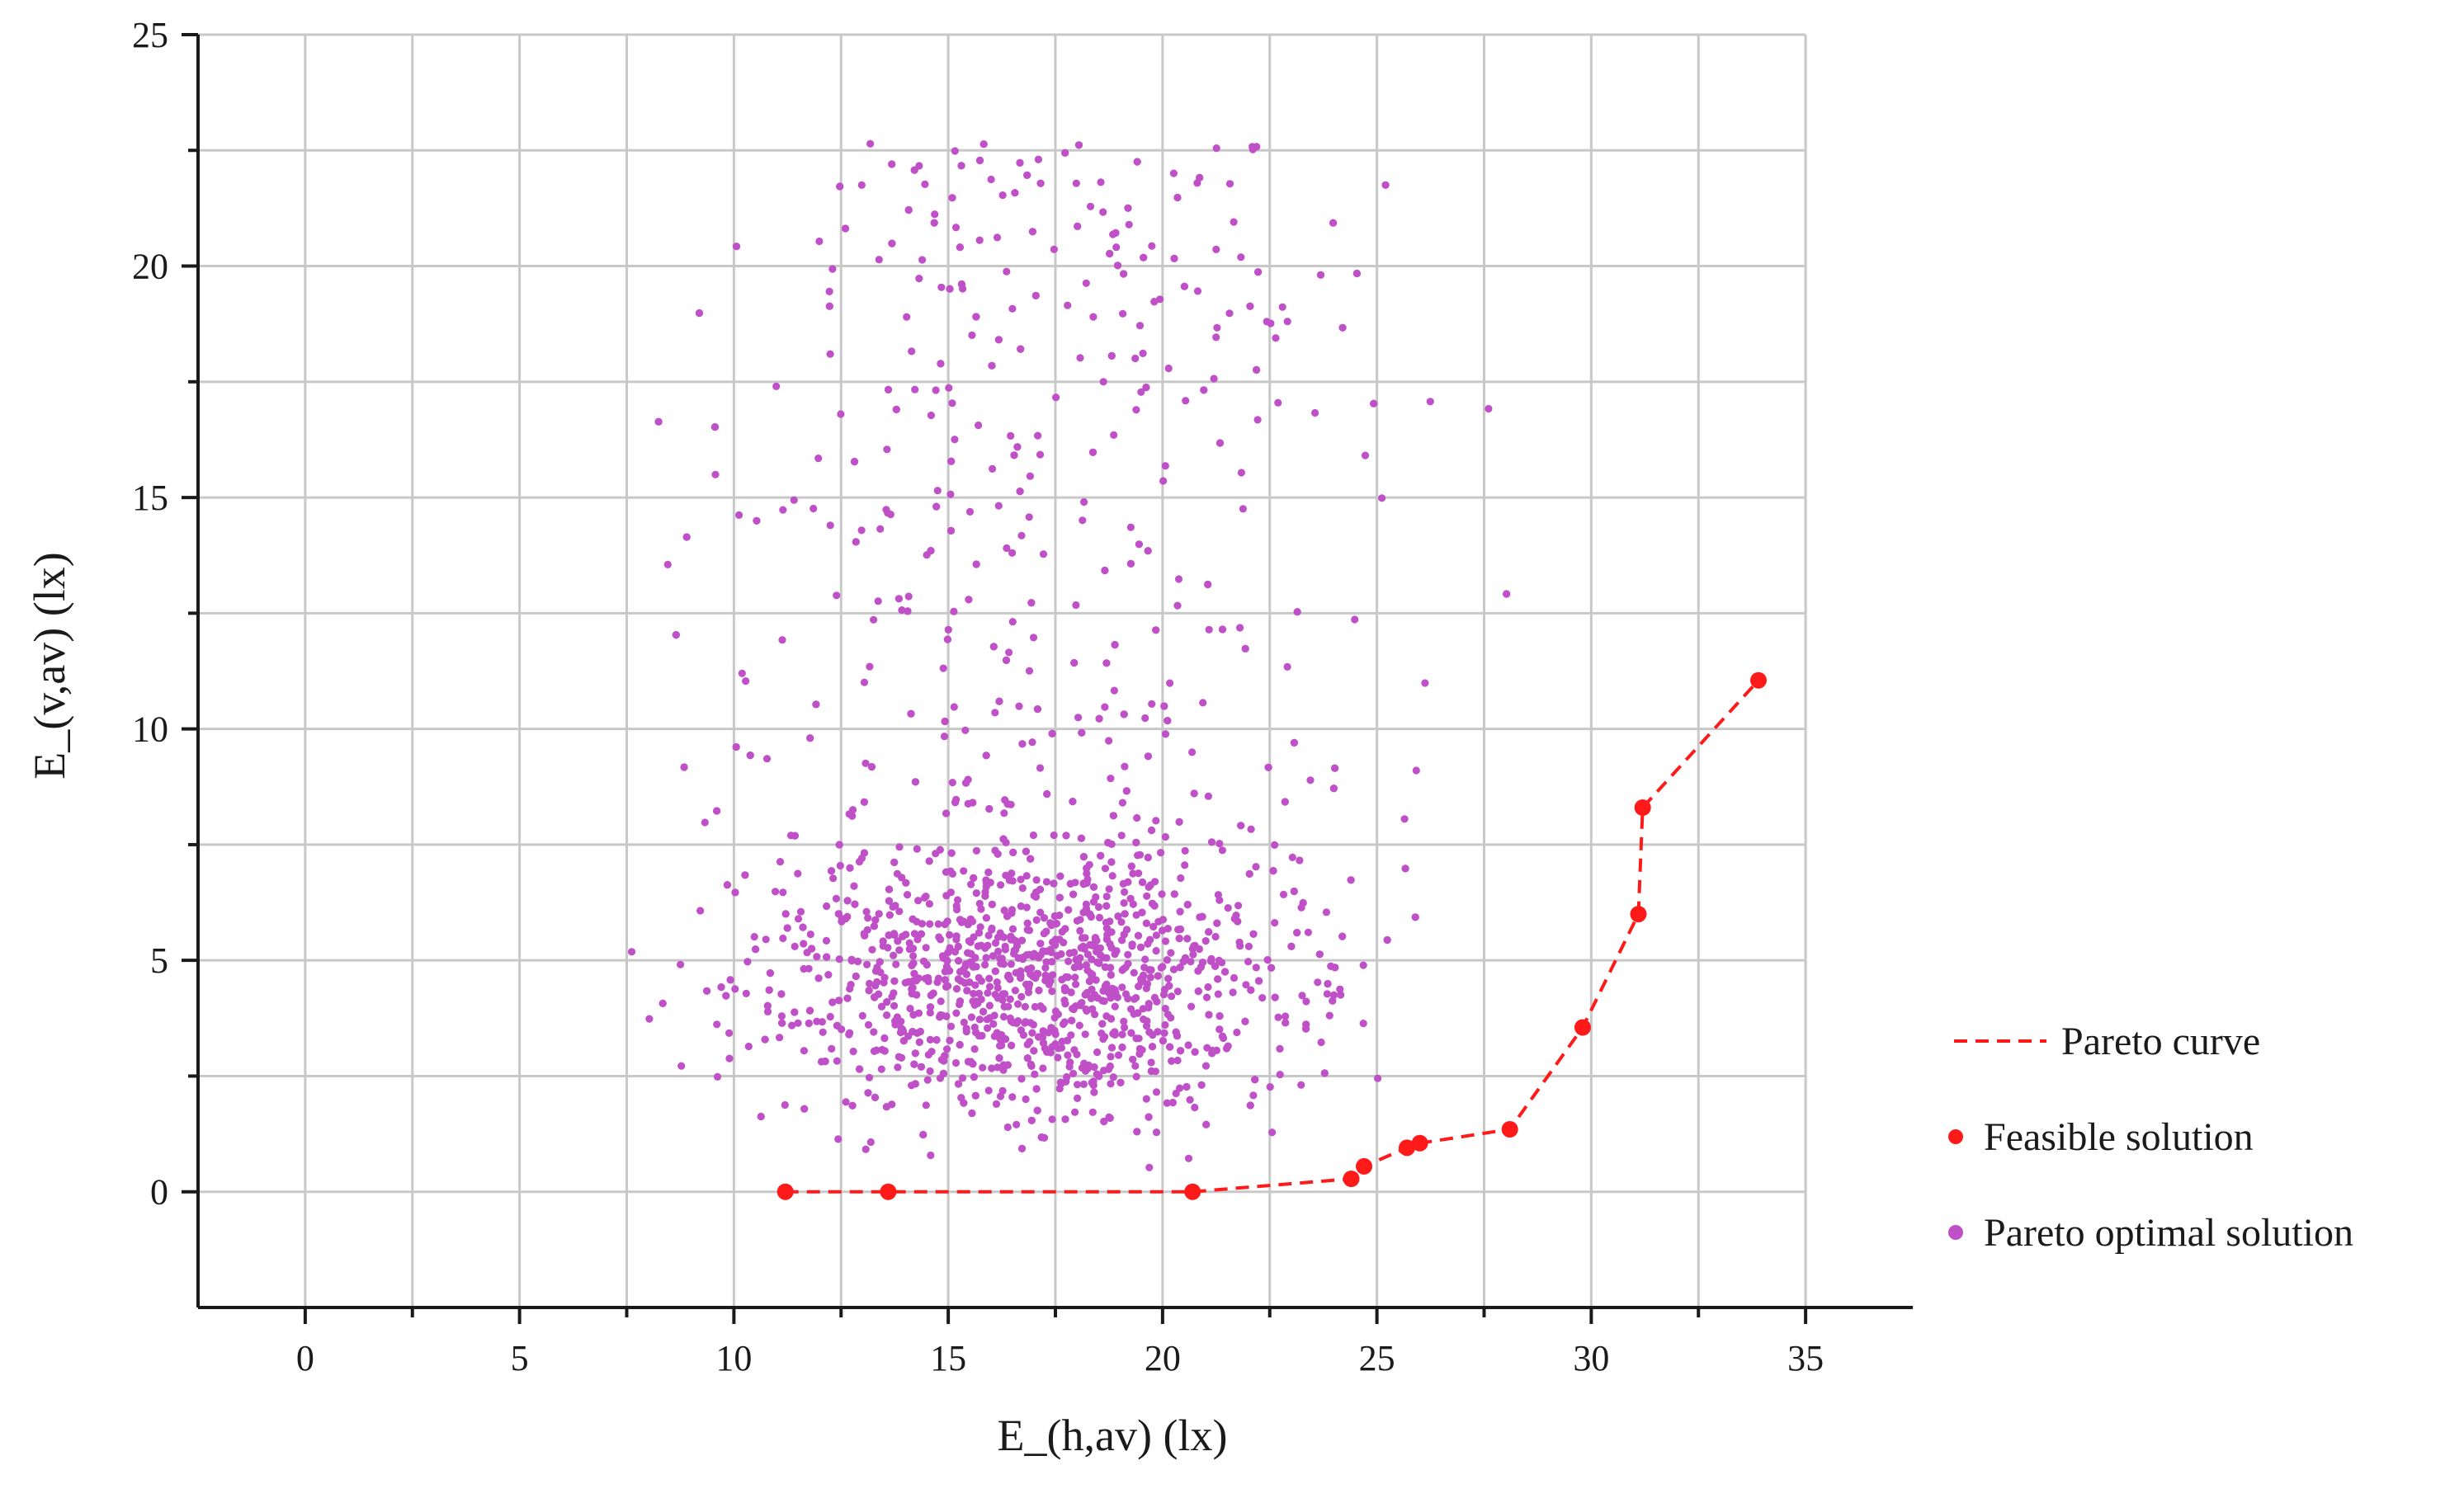 This screenshot has width=2464, height=1503. What do you see at coordinates (2168, 1233) in the screenshot?
I see `legend-optimal-label: Pareto optimal solution` at bounding box center [2168, 1233].